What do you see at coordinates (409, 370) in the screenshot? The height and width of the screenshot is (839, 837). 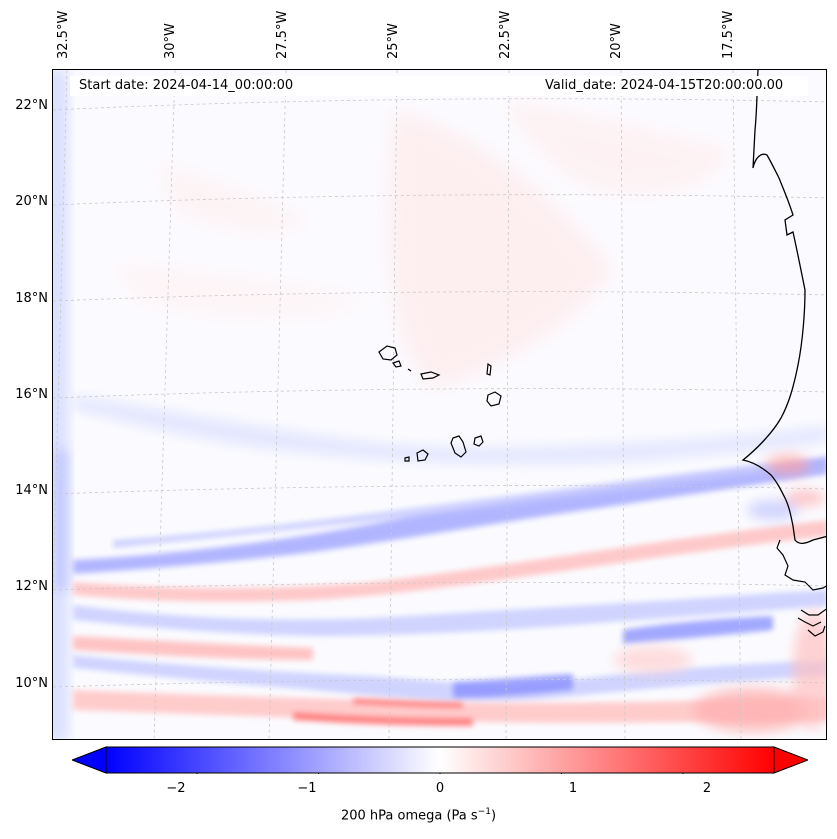 I see `island-santa-luzia` at bounding box center [409, 370].